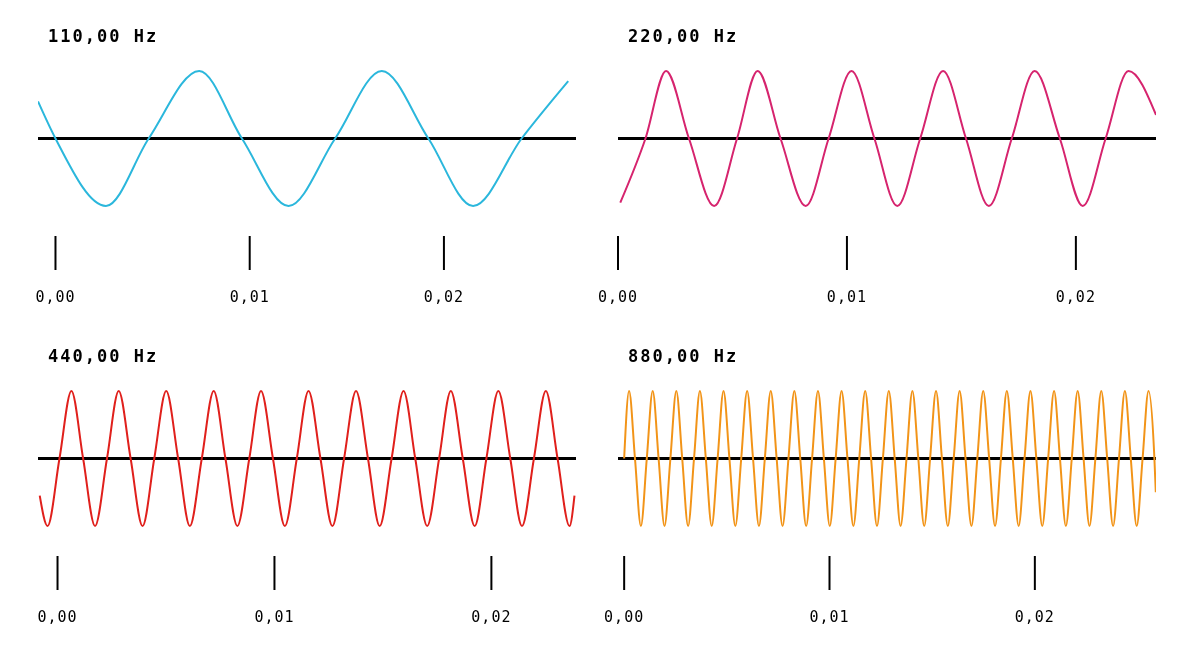 The image size is (1200, 668). What do you see at coordinates (683, 356) in the screenshot?
I see `chart-title: 880,00 Hz` at bounding box center [683, 356].